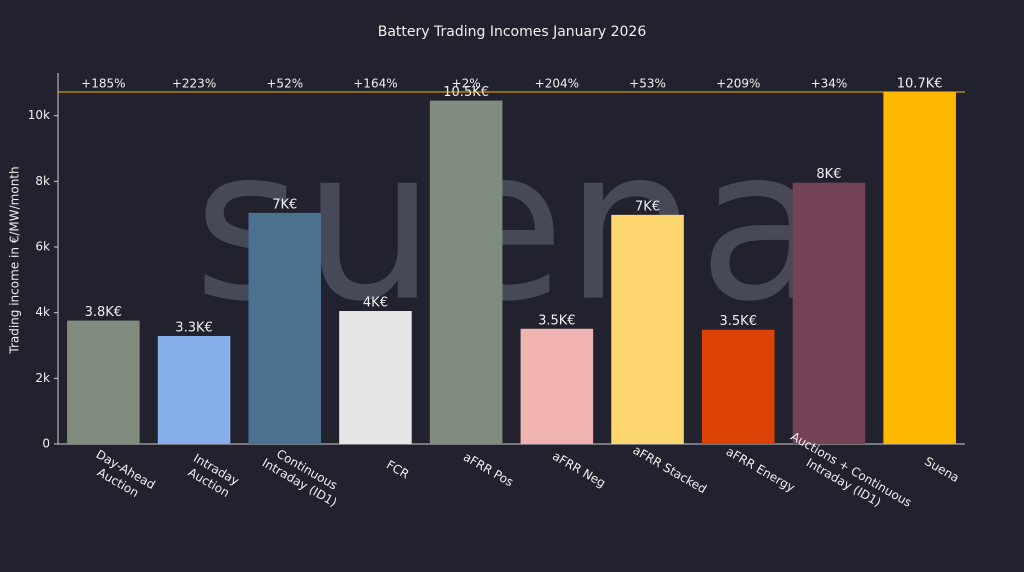 Image resolution: width=1024 pixels, height=572 pixels. Describe the element at coordinates (466, 92) in the screenshot. I see `value-label: 10.5K€` at that location.